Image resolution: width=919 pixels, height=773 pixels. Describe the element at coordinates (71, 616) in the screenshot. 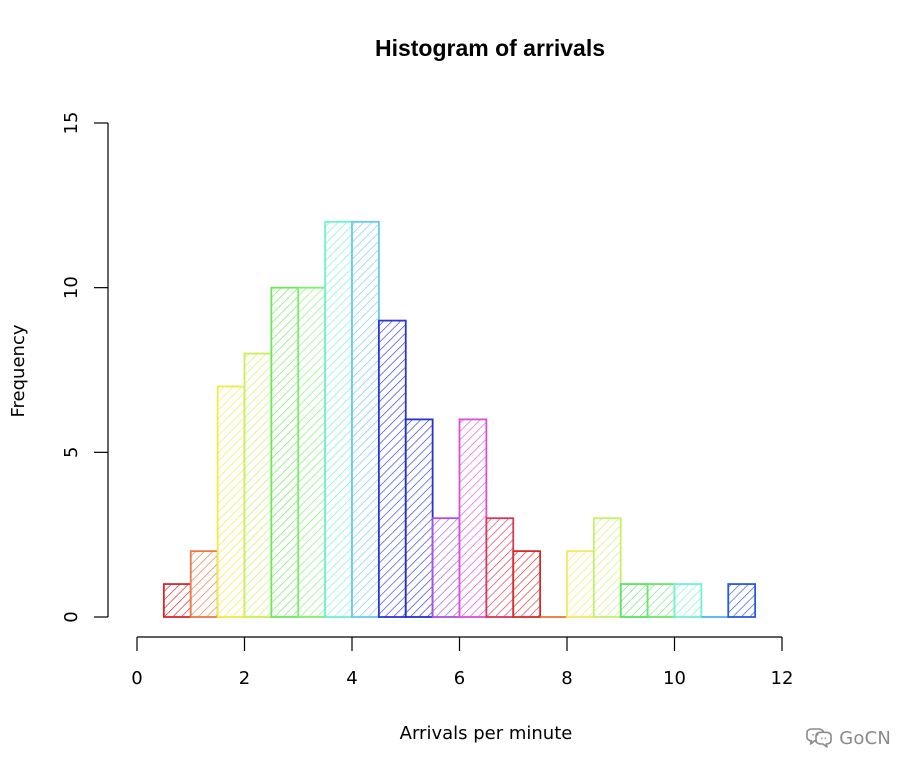

I see `y-tick-label: 0` at that location.